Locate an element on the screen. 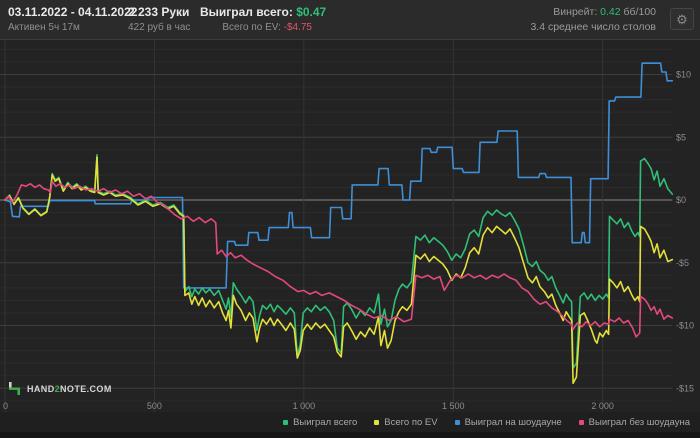  winrate-label: Винрейт: is located at coordinates (575, 12).